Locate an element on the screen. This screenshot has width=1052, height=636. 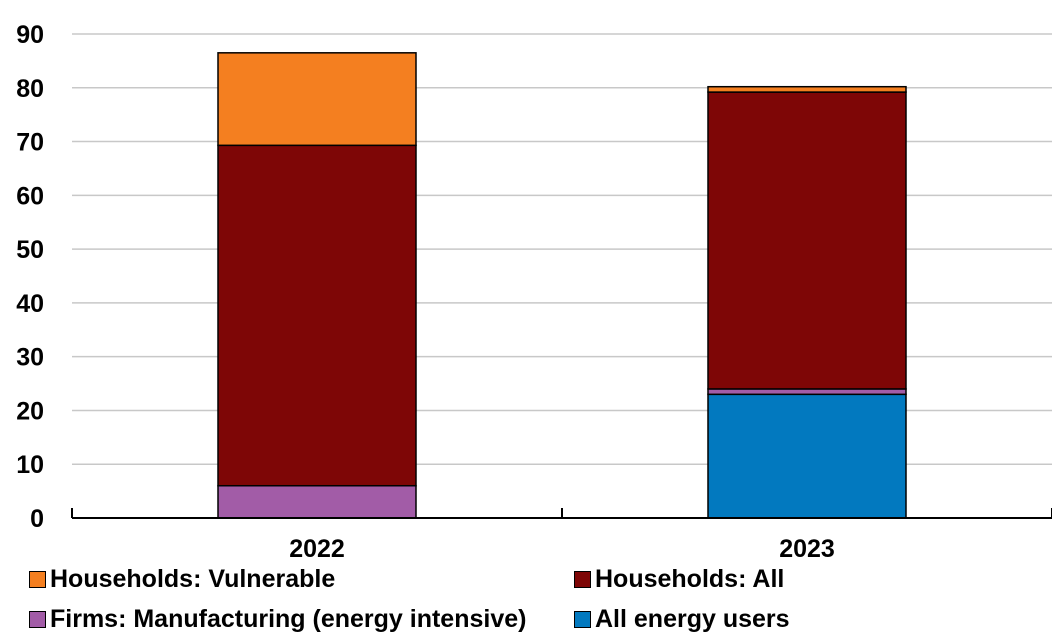
y-tick-label-0: 0 is located at coordinates (37, 519).